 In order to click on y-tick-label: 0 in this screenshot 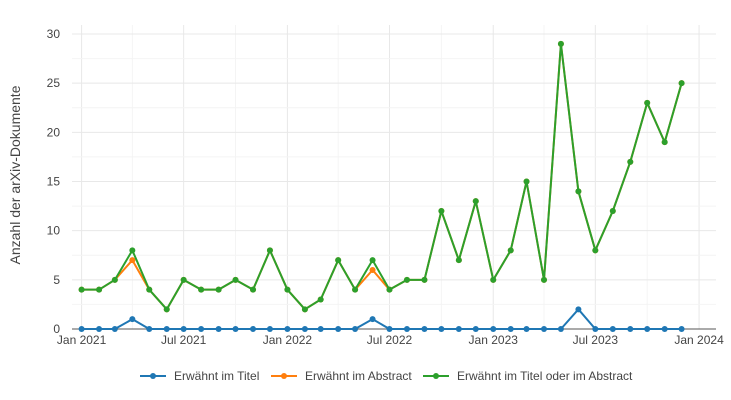, I will do `click(56, 329)`.